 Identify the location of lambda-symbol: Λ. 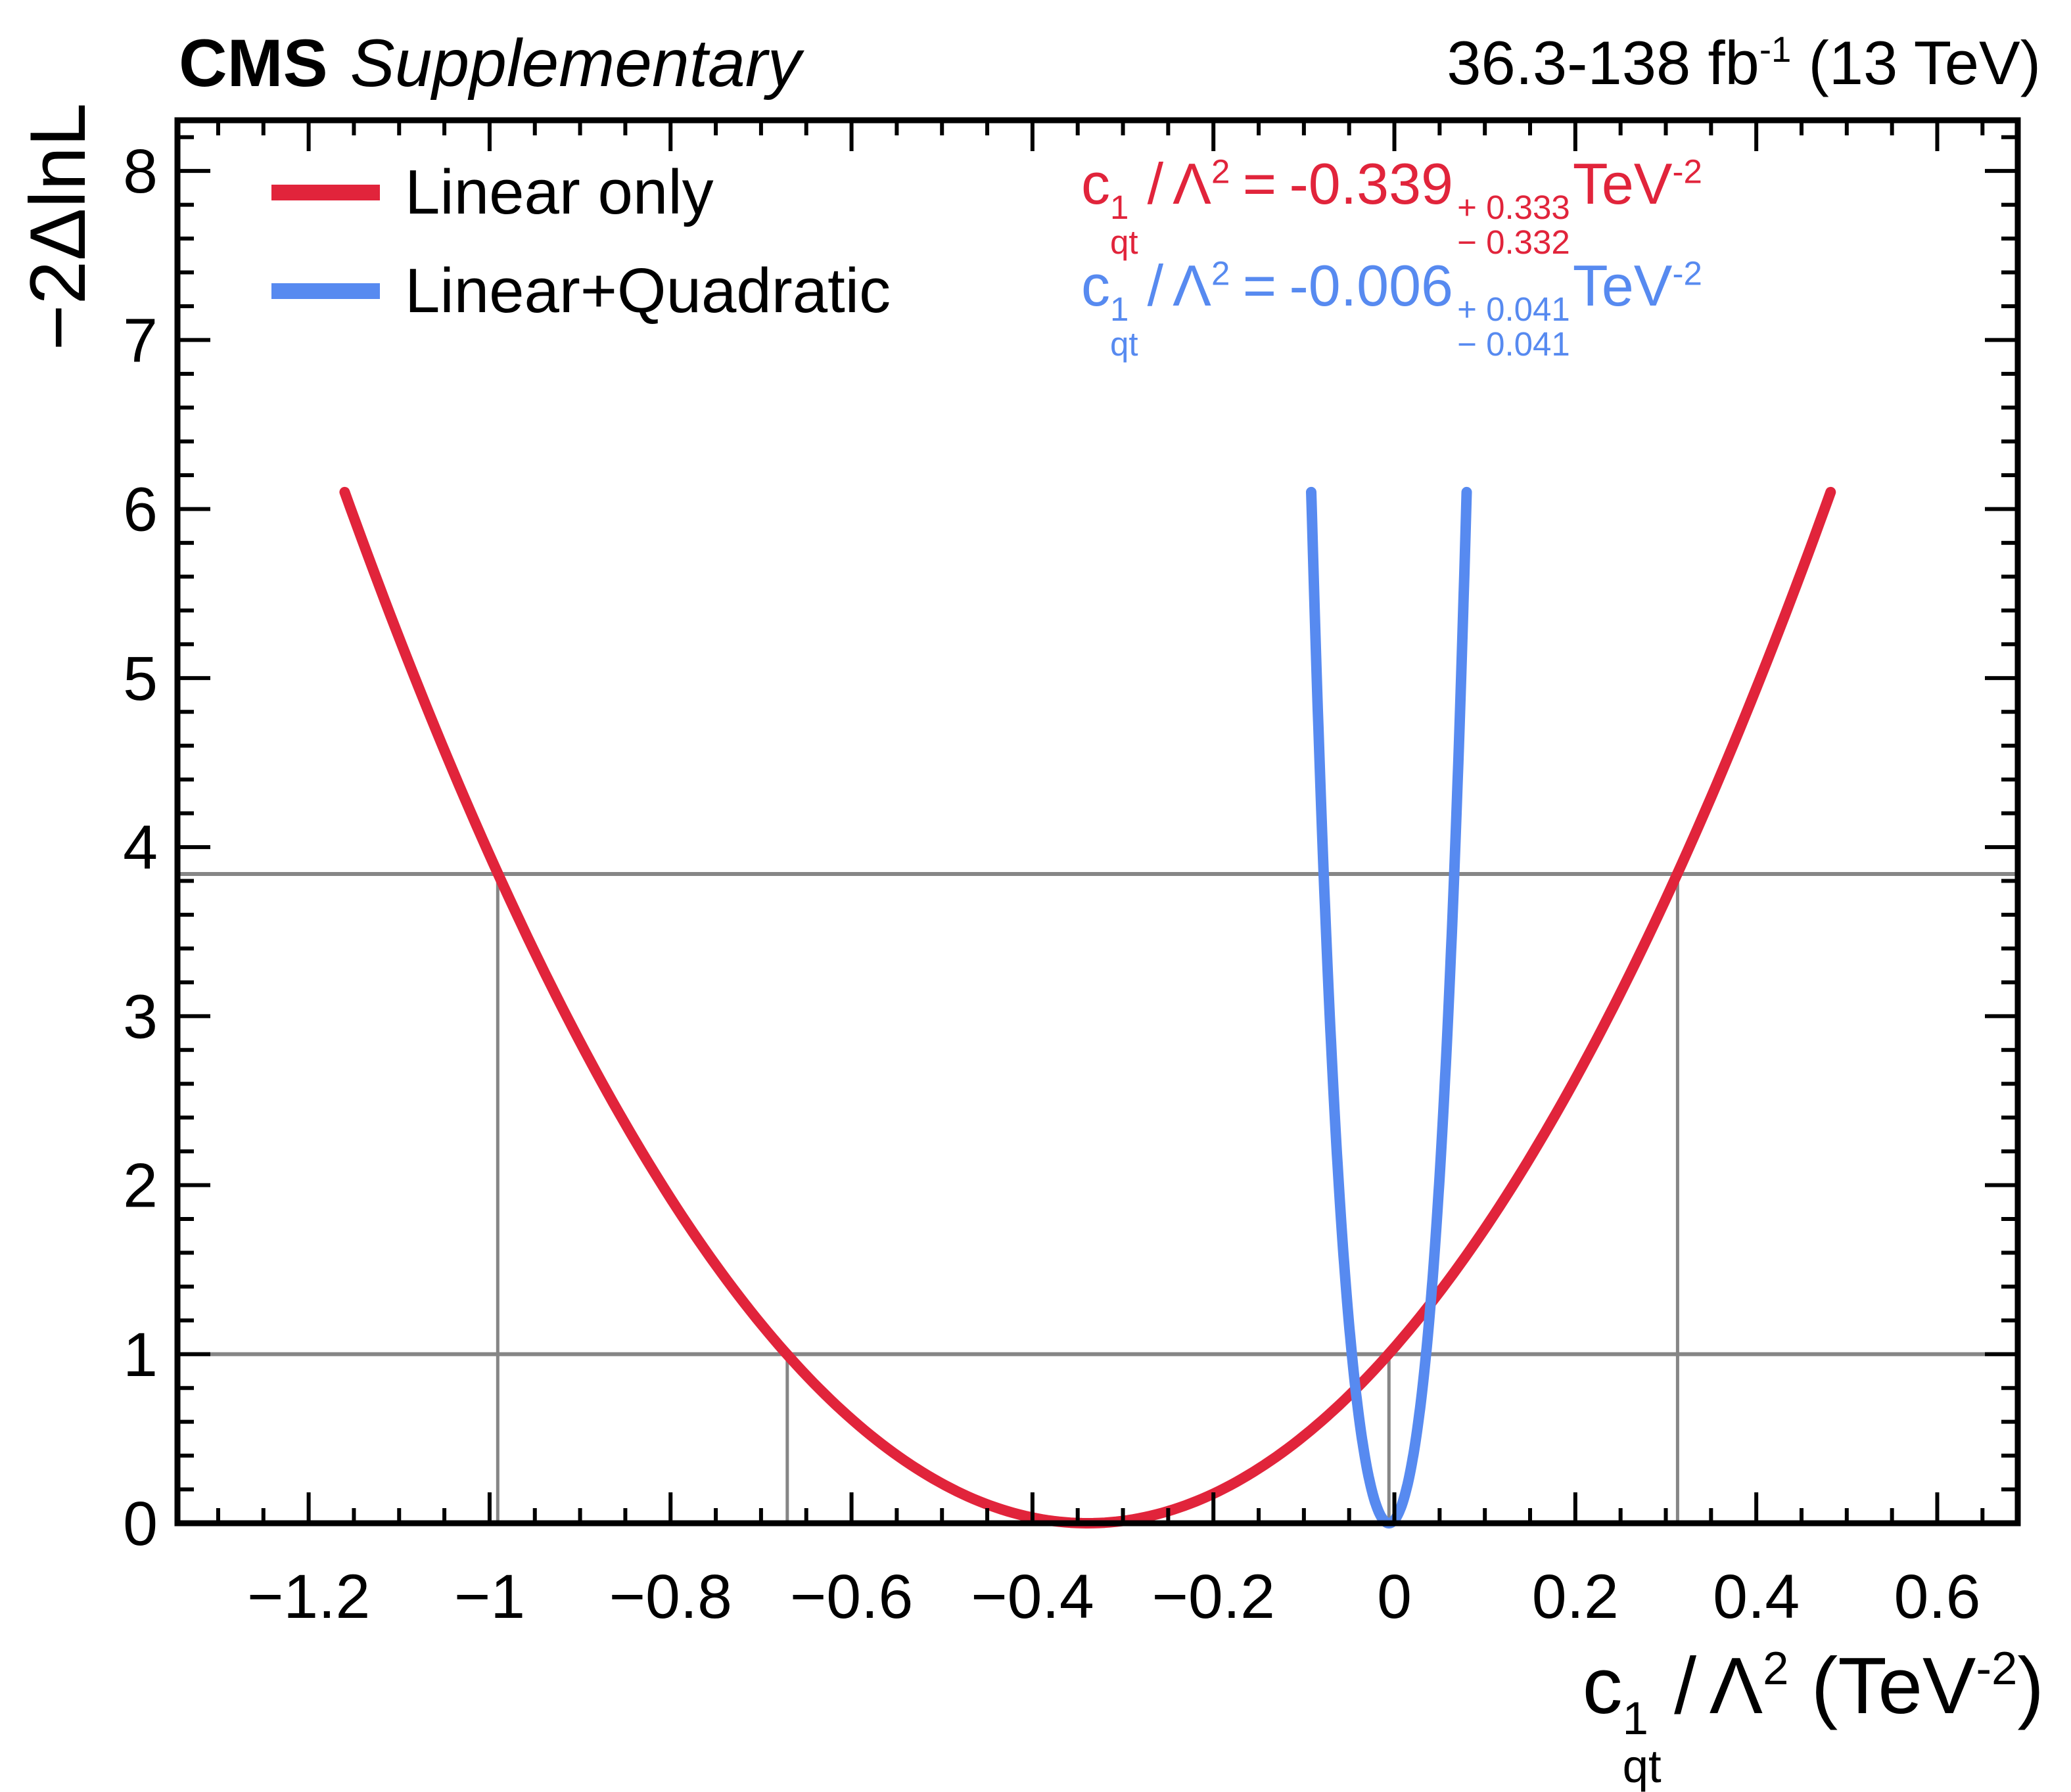
(1736, 1685).